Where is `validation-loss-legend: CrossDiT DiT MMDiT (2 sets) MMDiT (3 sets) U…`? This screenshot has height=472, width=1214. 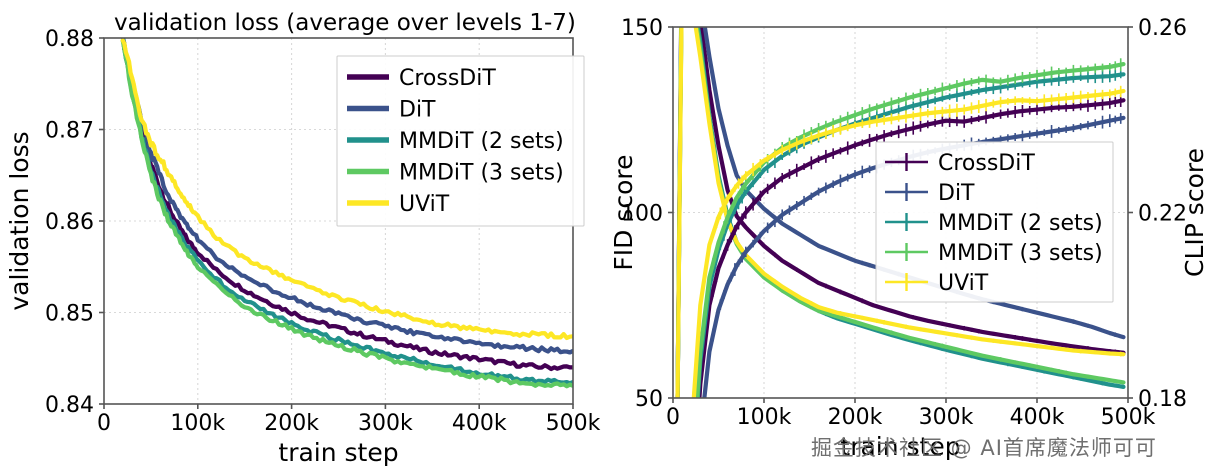 validation-loss-legend: CrossDiT DiT MMDiT (2 sets) MMDiT (3 sets) U… is located at coordinates (460, 141).